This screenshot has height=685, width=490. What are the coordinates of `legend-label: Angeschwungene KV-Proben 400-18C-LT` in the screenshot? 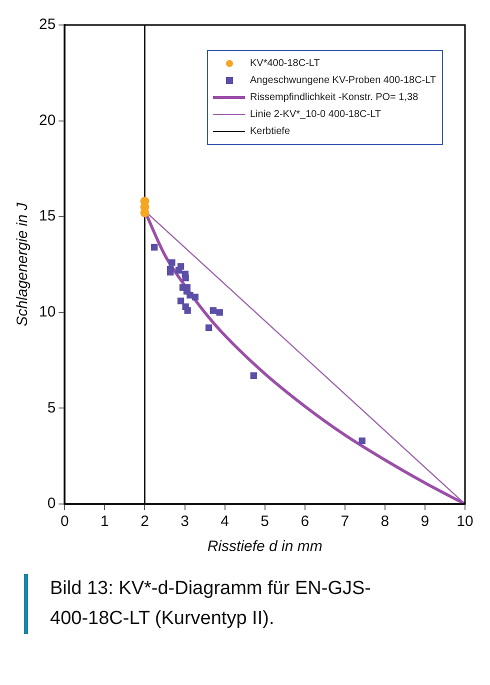 It's located at (343, 81).